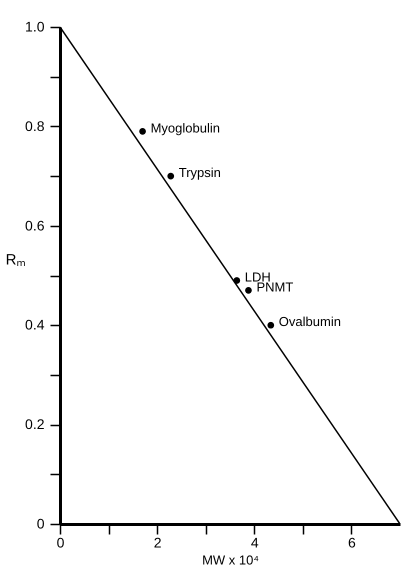 This screenshot has height=569, width=419. I want to click on y-tick-label: 0, so click(40, 524).